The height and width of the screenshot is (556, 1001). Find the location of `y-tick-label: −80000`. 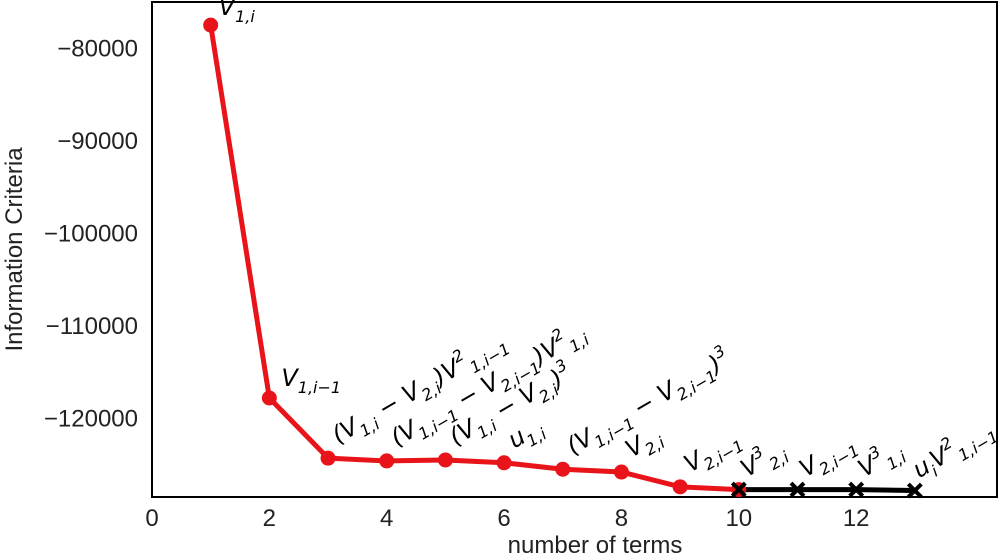

y-tick-label: −80000 is located at coordinates (97, 48).